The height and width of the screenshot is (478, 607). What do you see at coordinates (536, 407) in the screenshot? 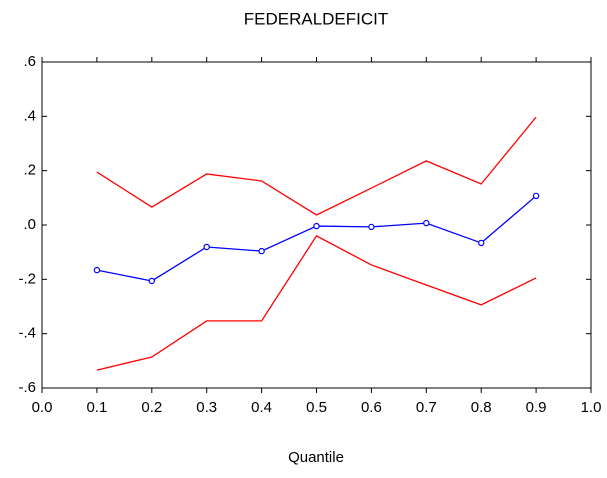
I see `x-tick-label: 0.9` at bounding box center [536, 407].